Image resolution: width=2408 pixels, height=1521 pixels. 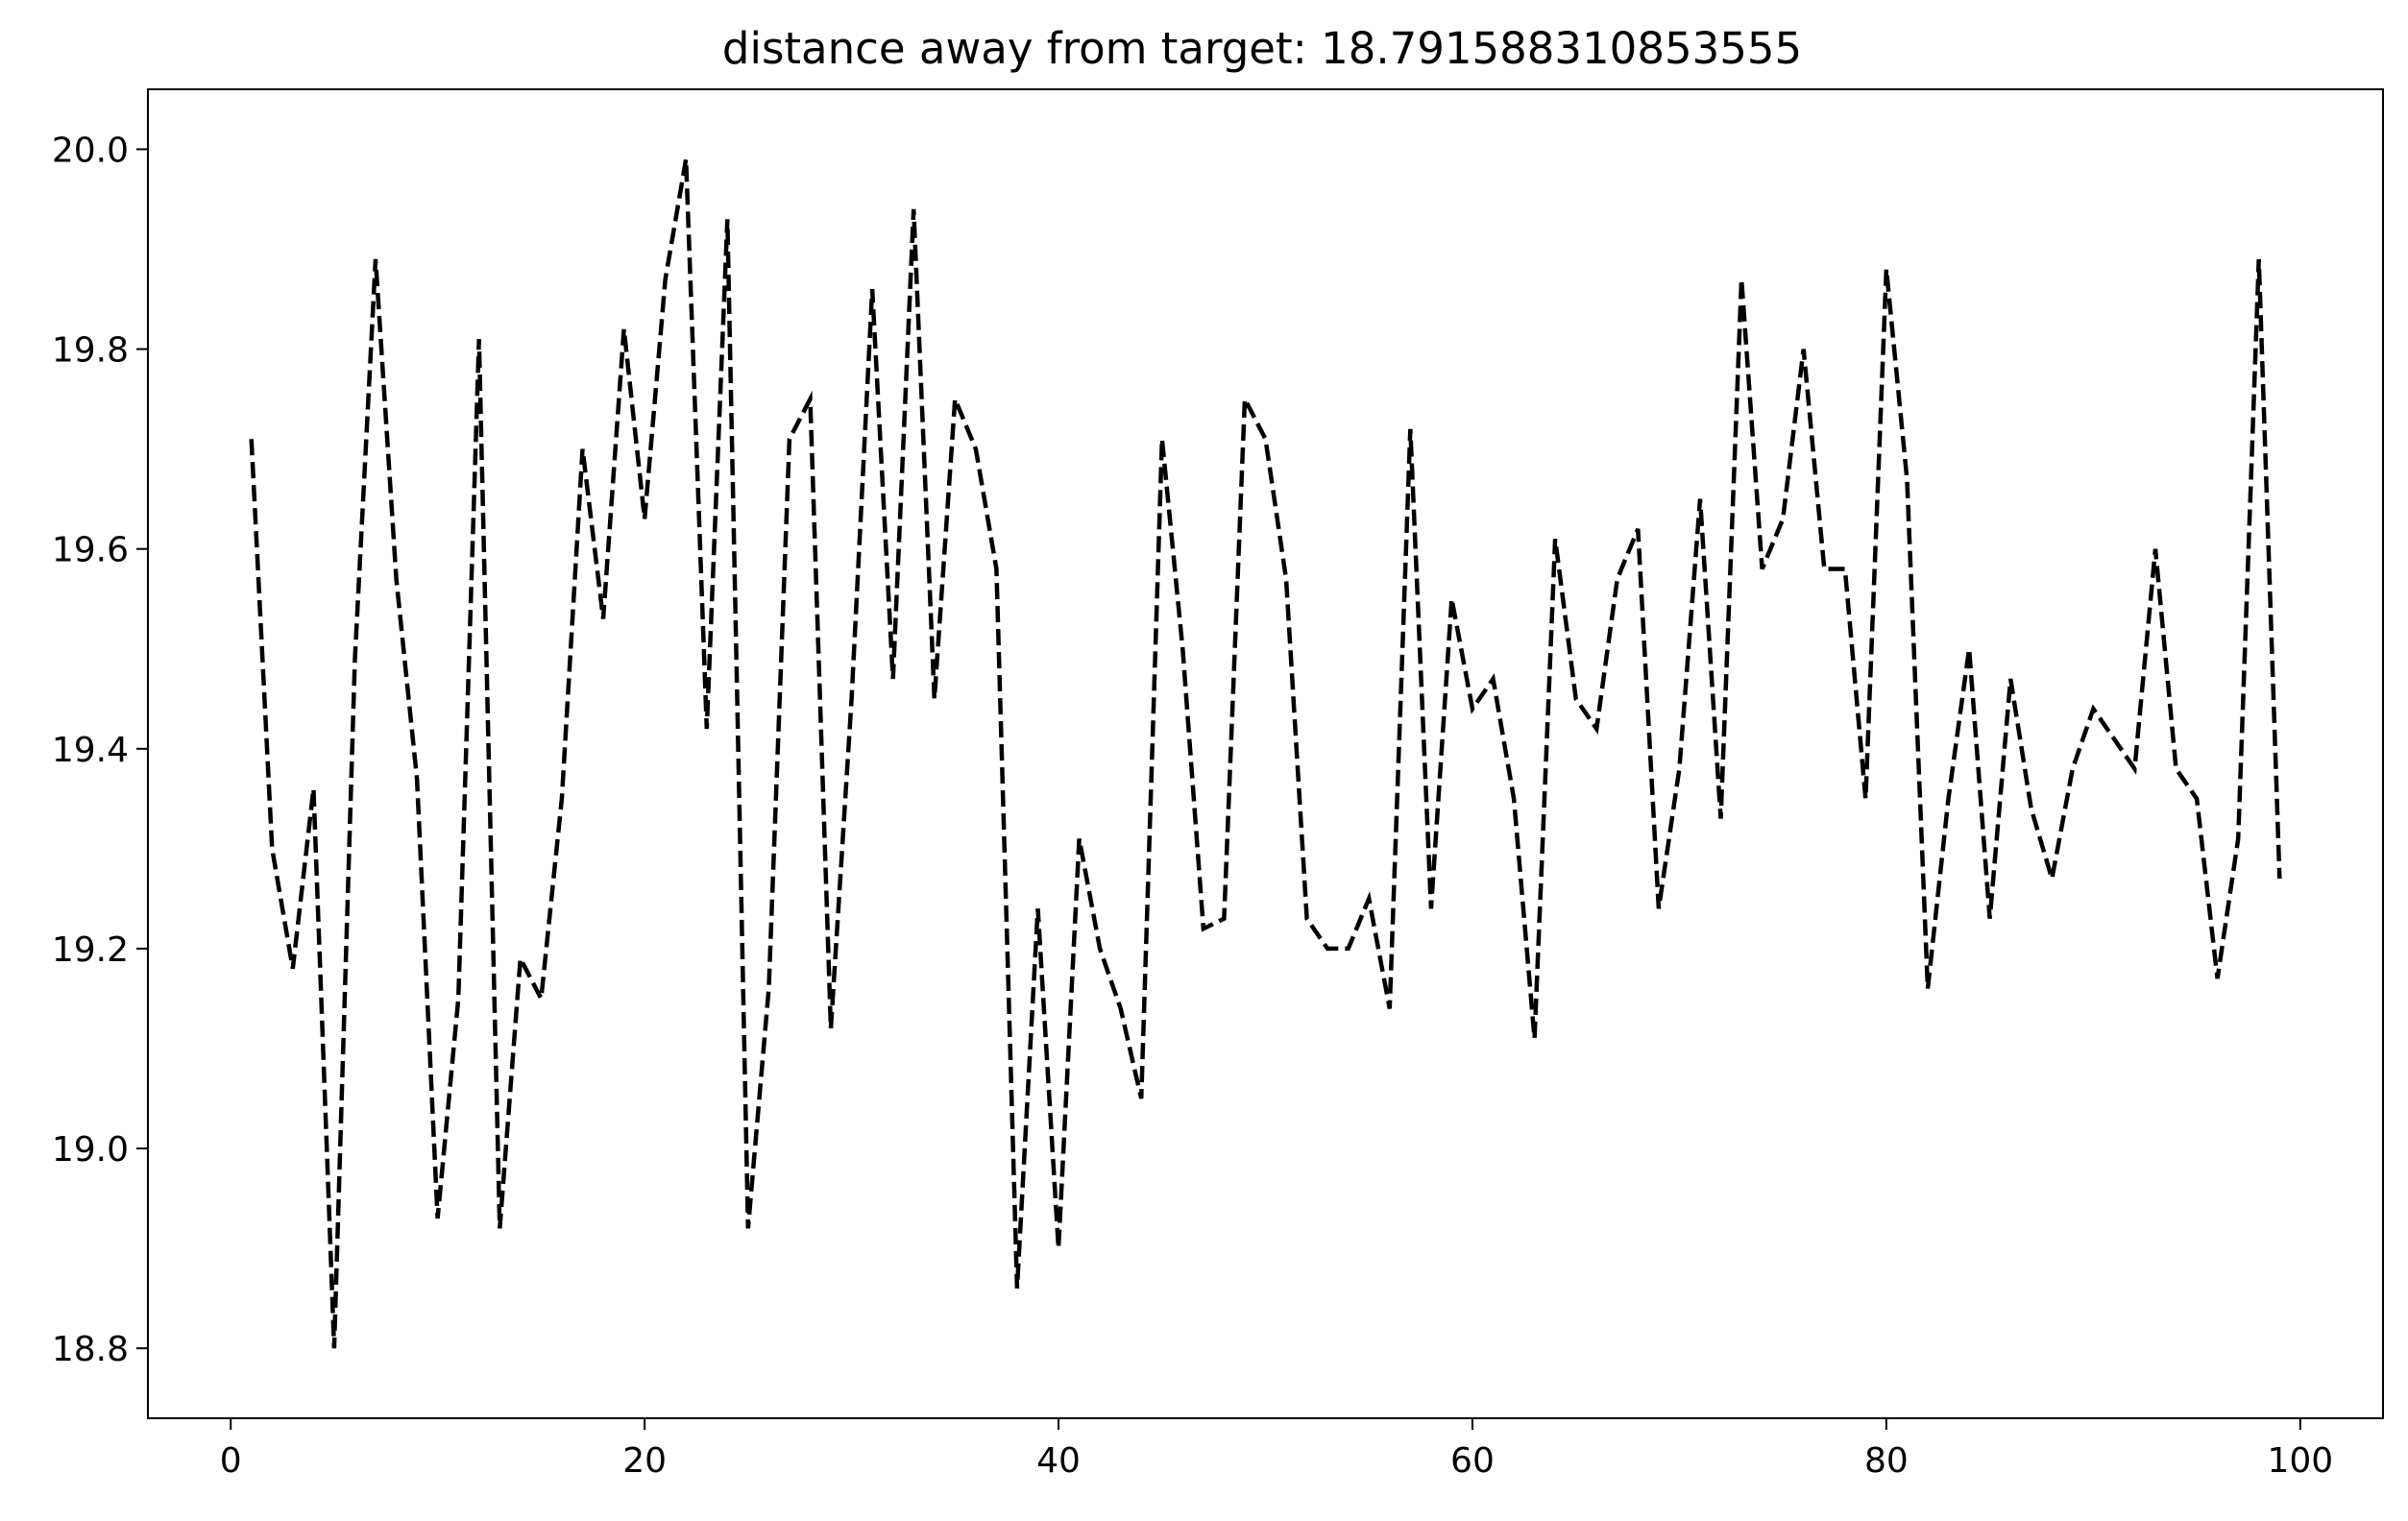 I want to click on x-tick-label: 20, so click(x=644, y=1461).